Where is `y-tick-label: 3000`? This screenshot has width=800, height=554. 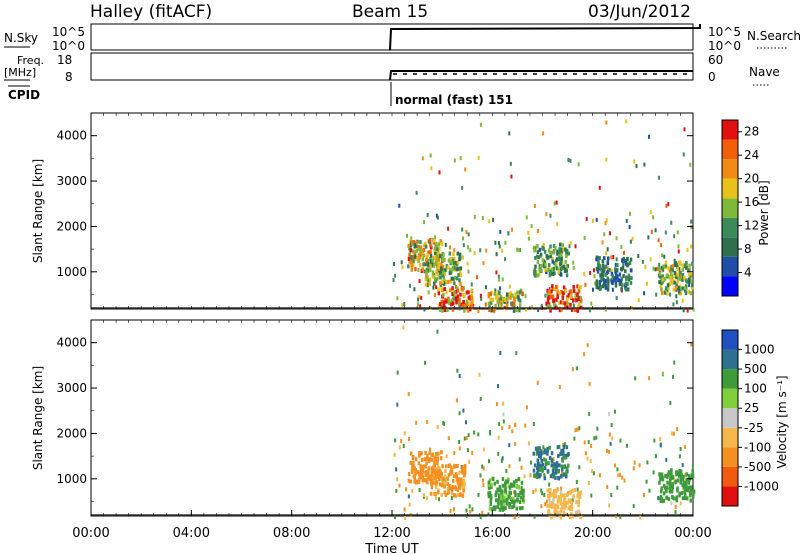 y-tick-label: 3000 is located at coordinates (71, 181).